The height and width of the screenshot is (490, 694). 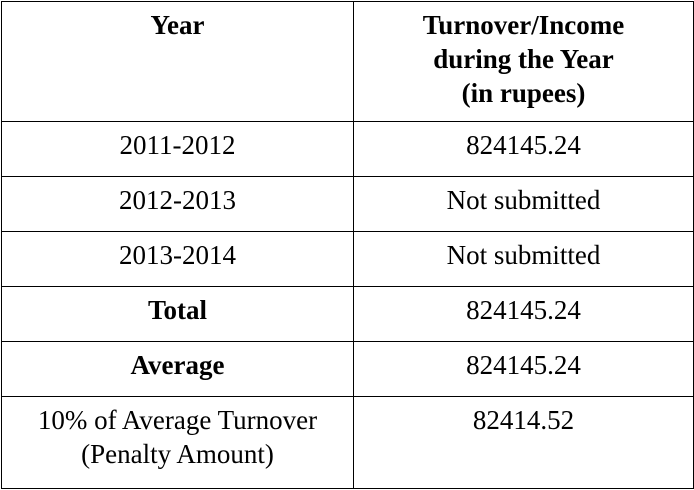 I want to click on penalty-value: 82414.52, so click(x=523, y=442).